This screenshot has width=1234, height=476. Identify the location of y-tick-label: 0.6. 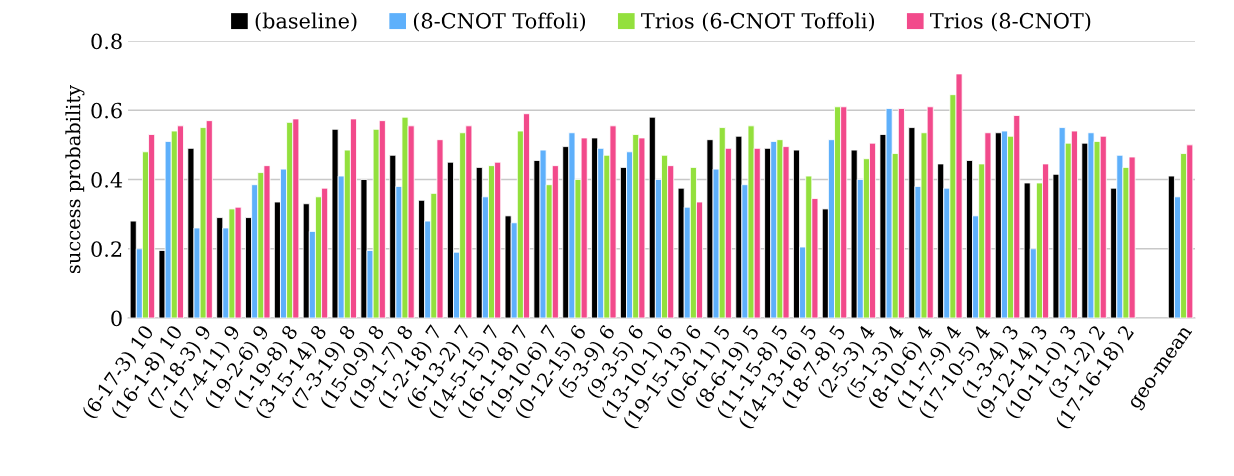
(106, 110).